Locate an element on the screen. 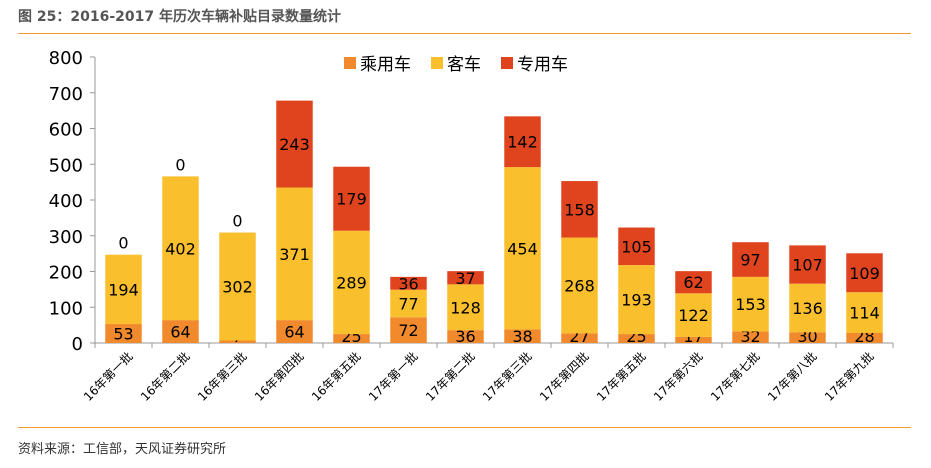 This screenshot has height=468, width=931. x-tick-label: 17年第五批 is located at coordinates (620, 376).